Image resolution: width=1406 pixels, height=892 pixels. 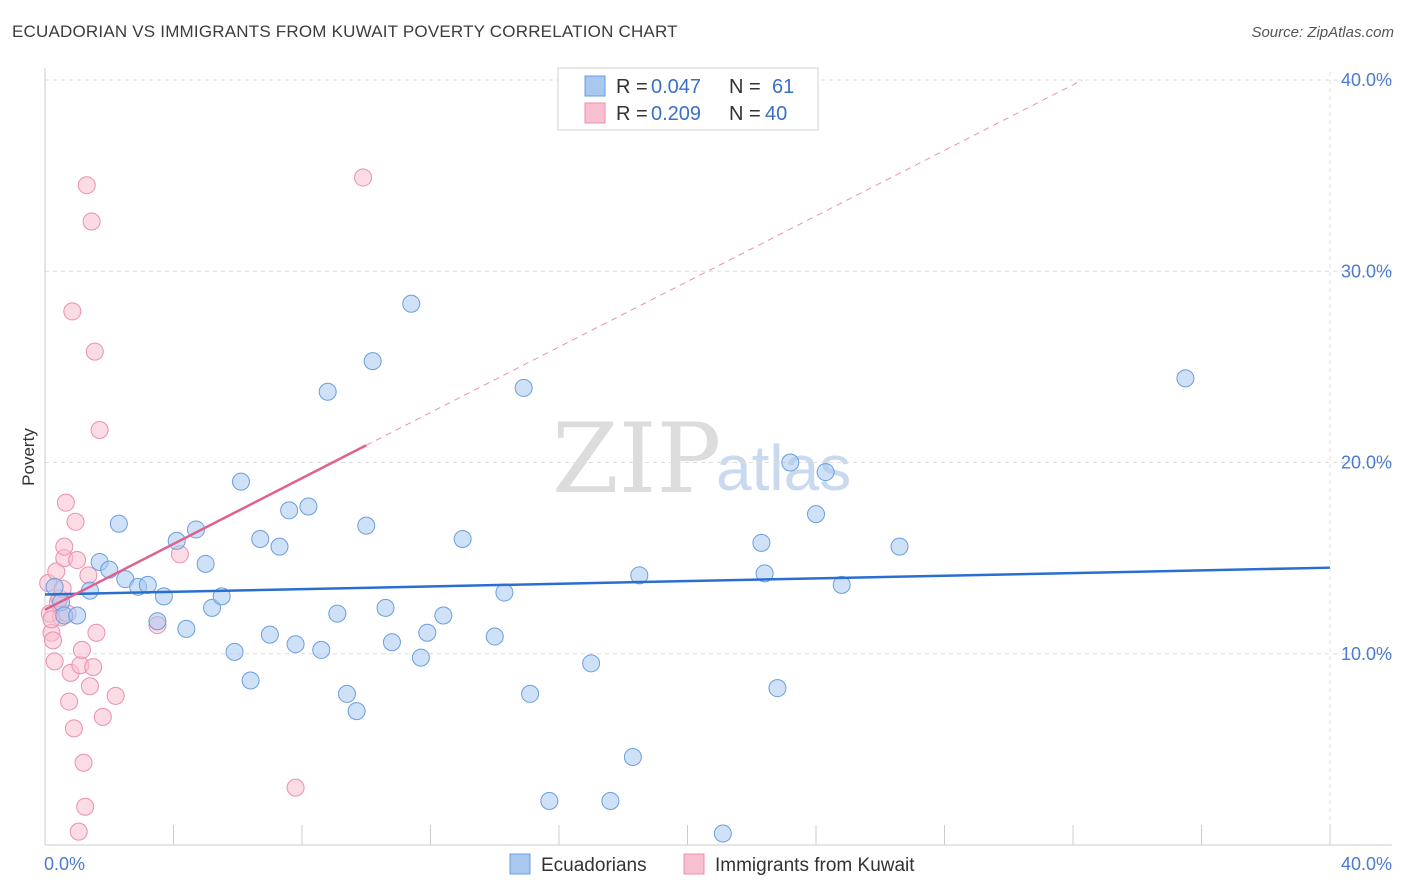 I want to click on x-tick-label-1: 40.0%, so click(x=1366, y=864).